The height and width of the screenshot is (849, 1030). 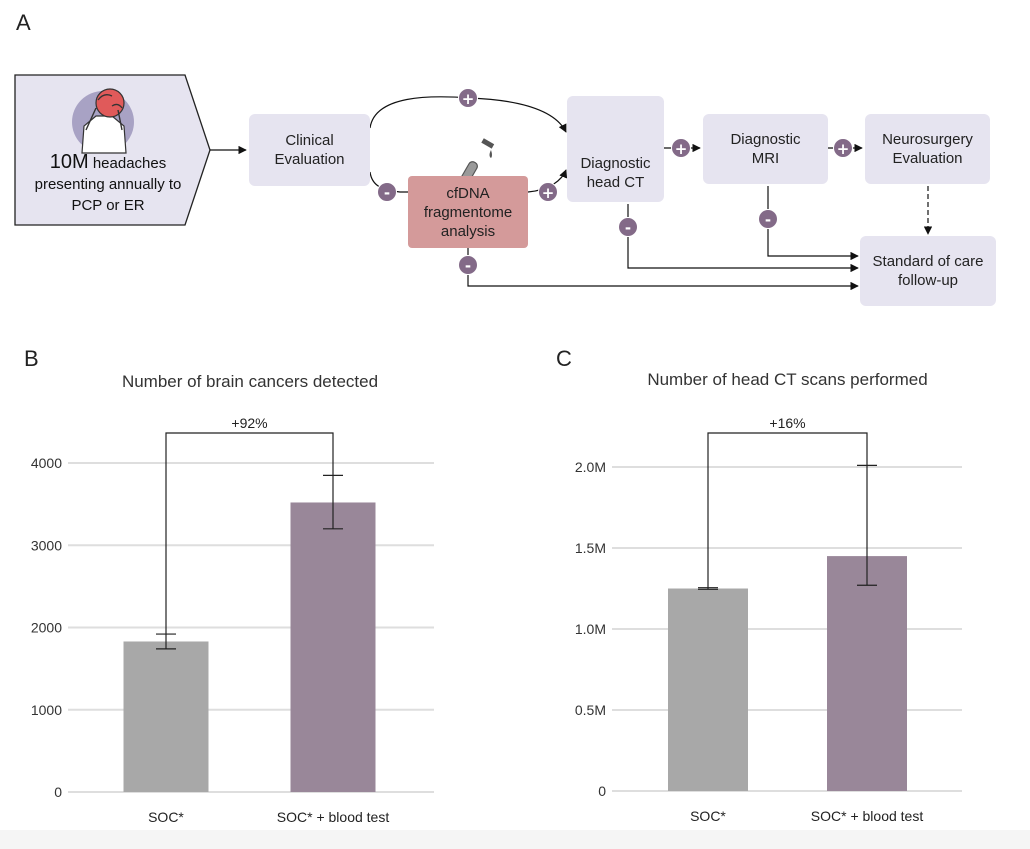 What do you see at coordinates (787, 510) in the screenshot?
I see `chart-c-comparison-bracket` at bounding box center [787, 510].